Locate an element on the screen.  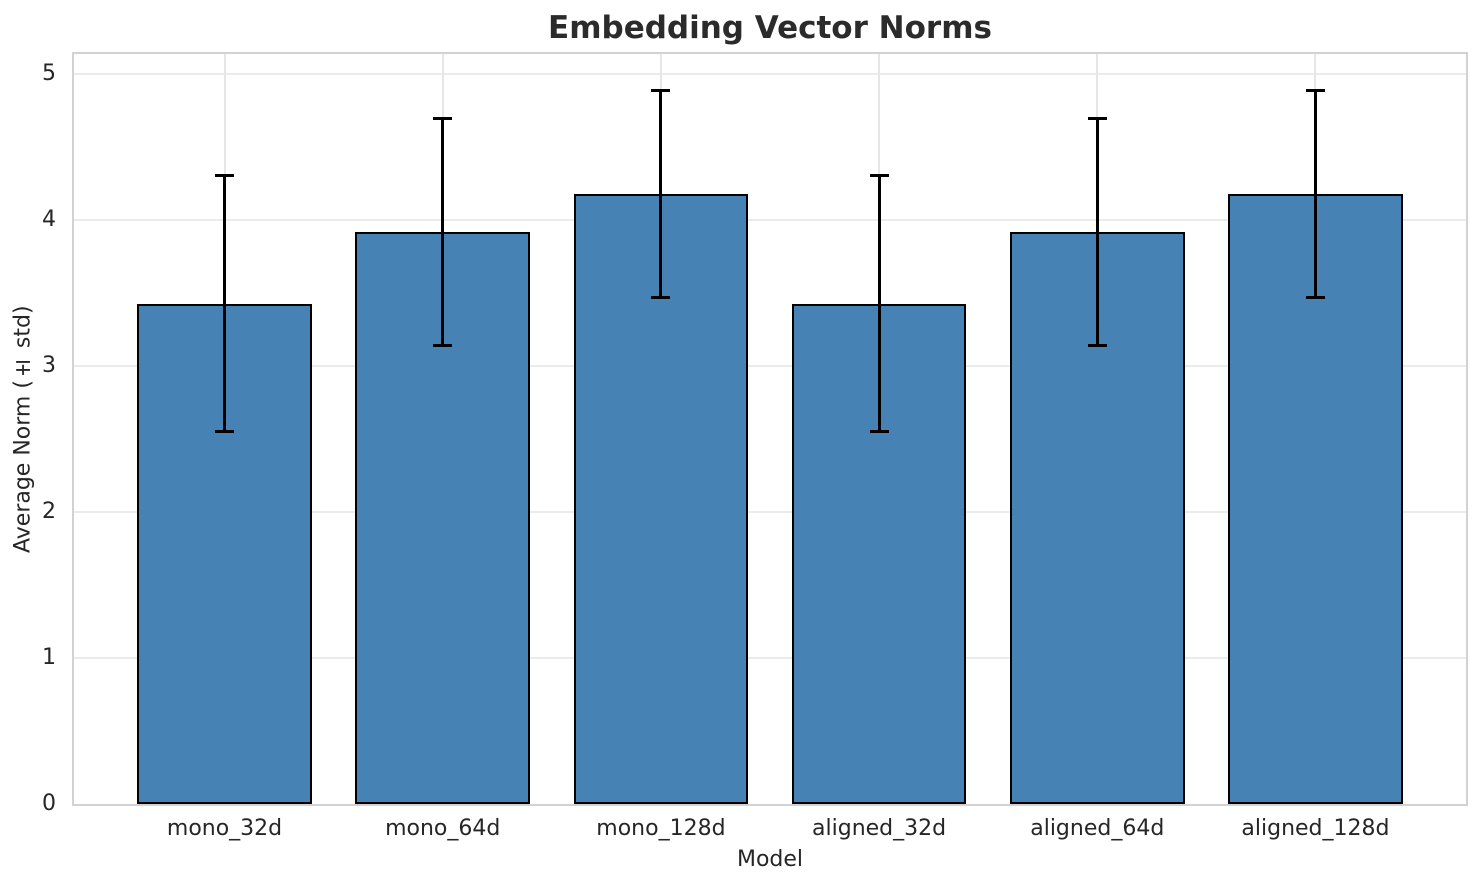
x-axis-label: Model is located at coordinates (770, 859).